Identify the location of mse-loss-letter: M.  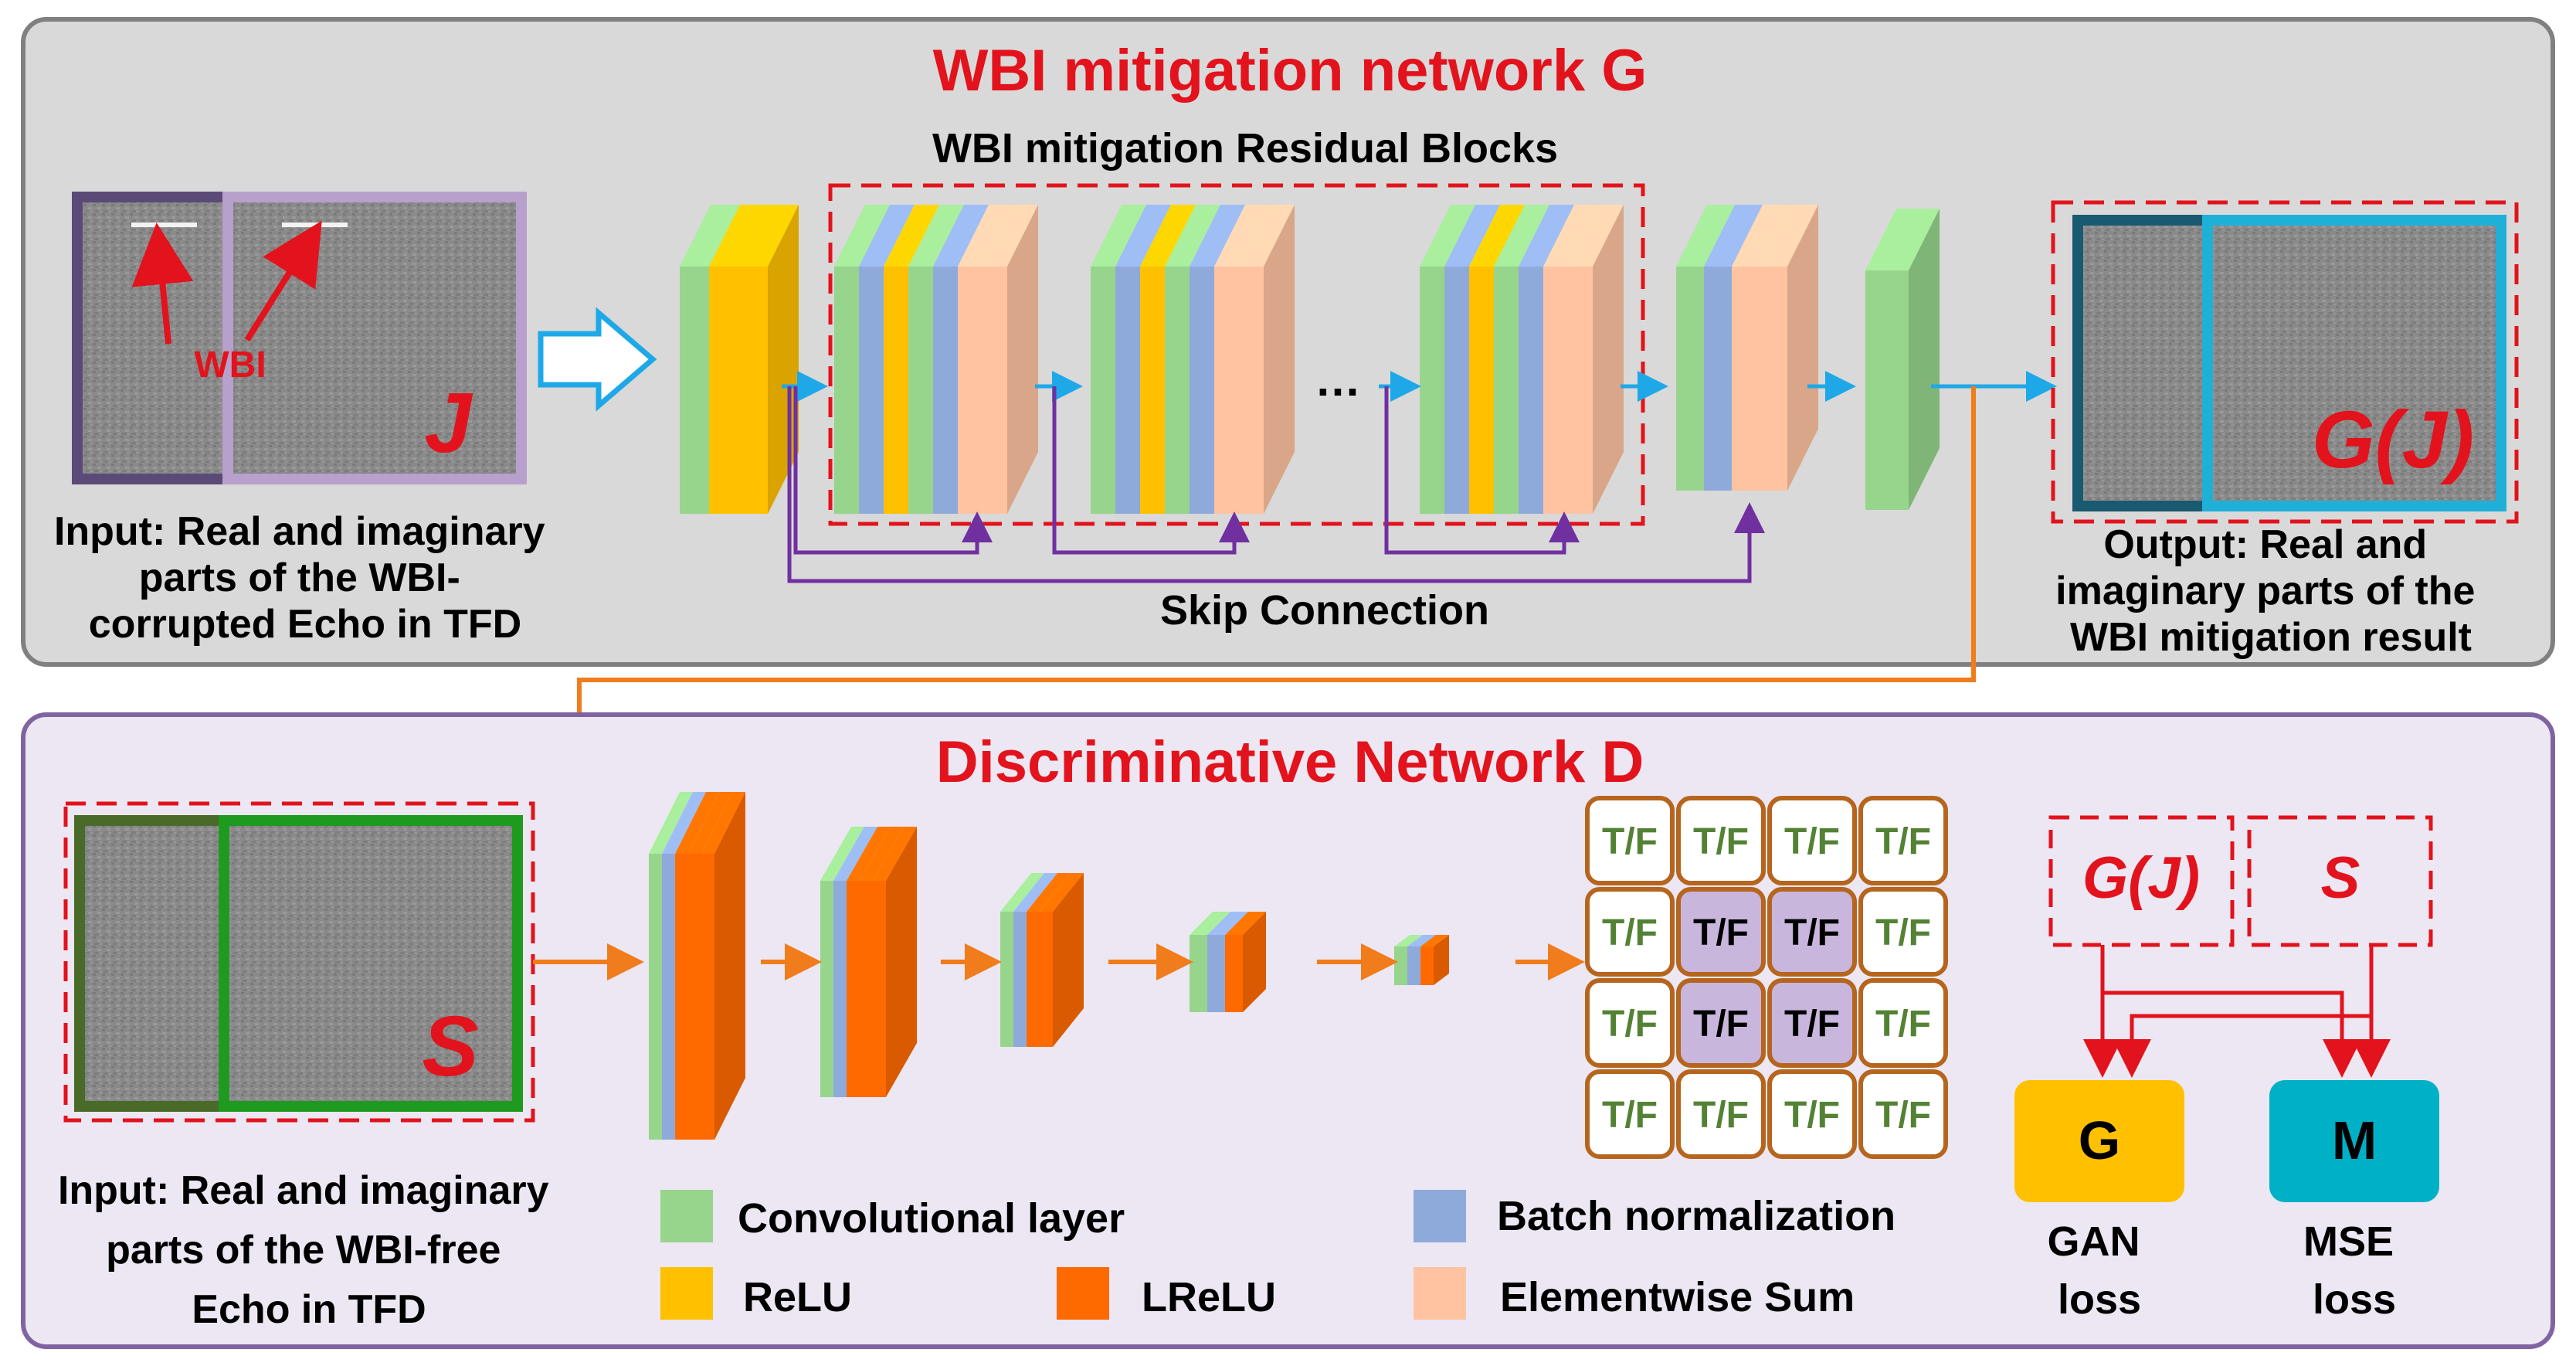
(2354, 1140).